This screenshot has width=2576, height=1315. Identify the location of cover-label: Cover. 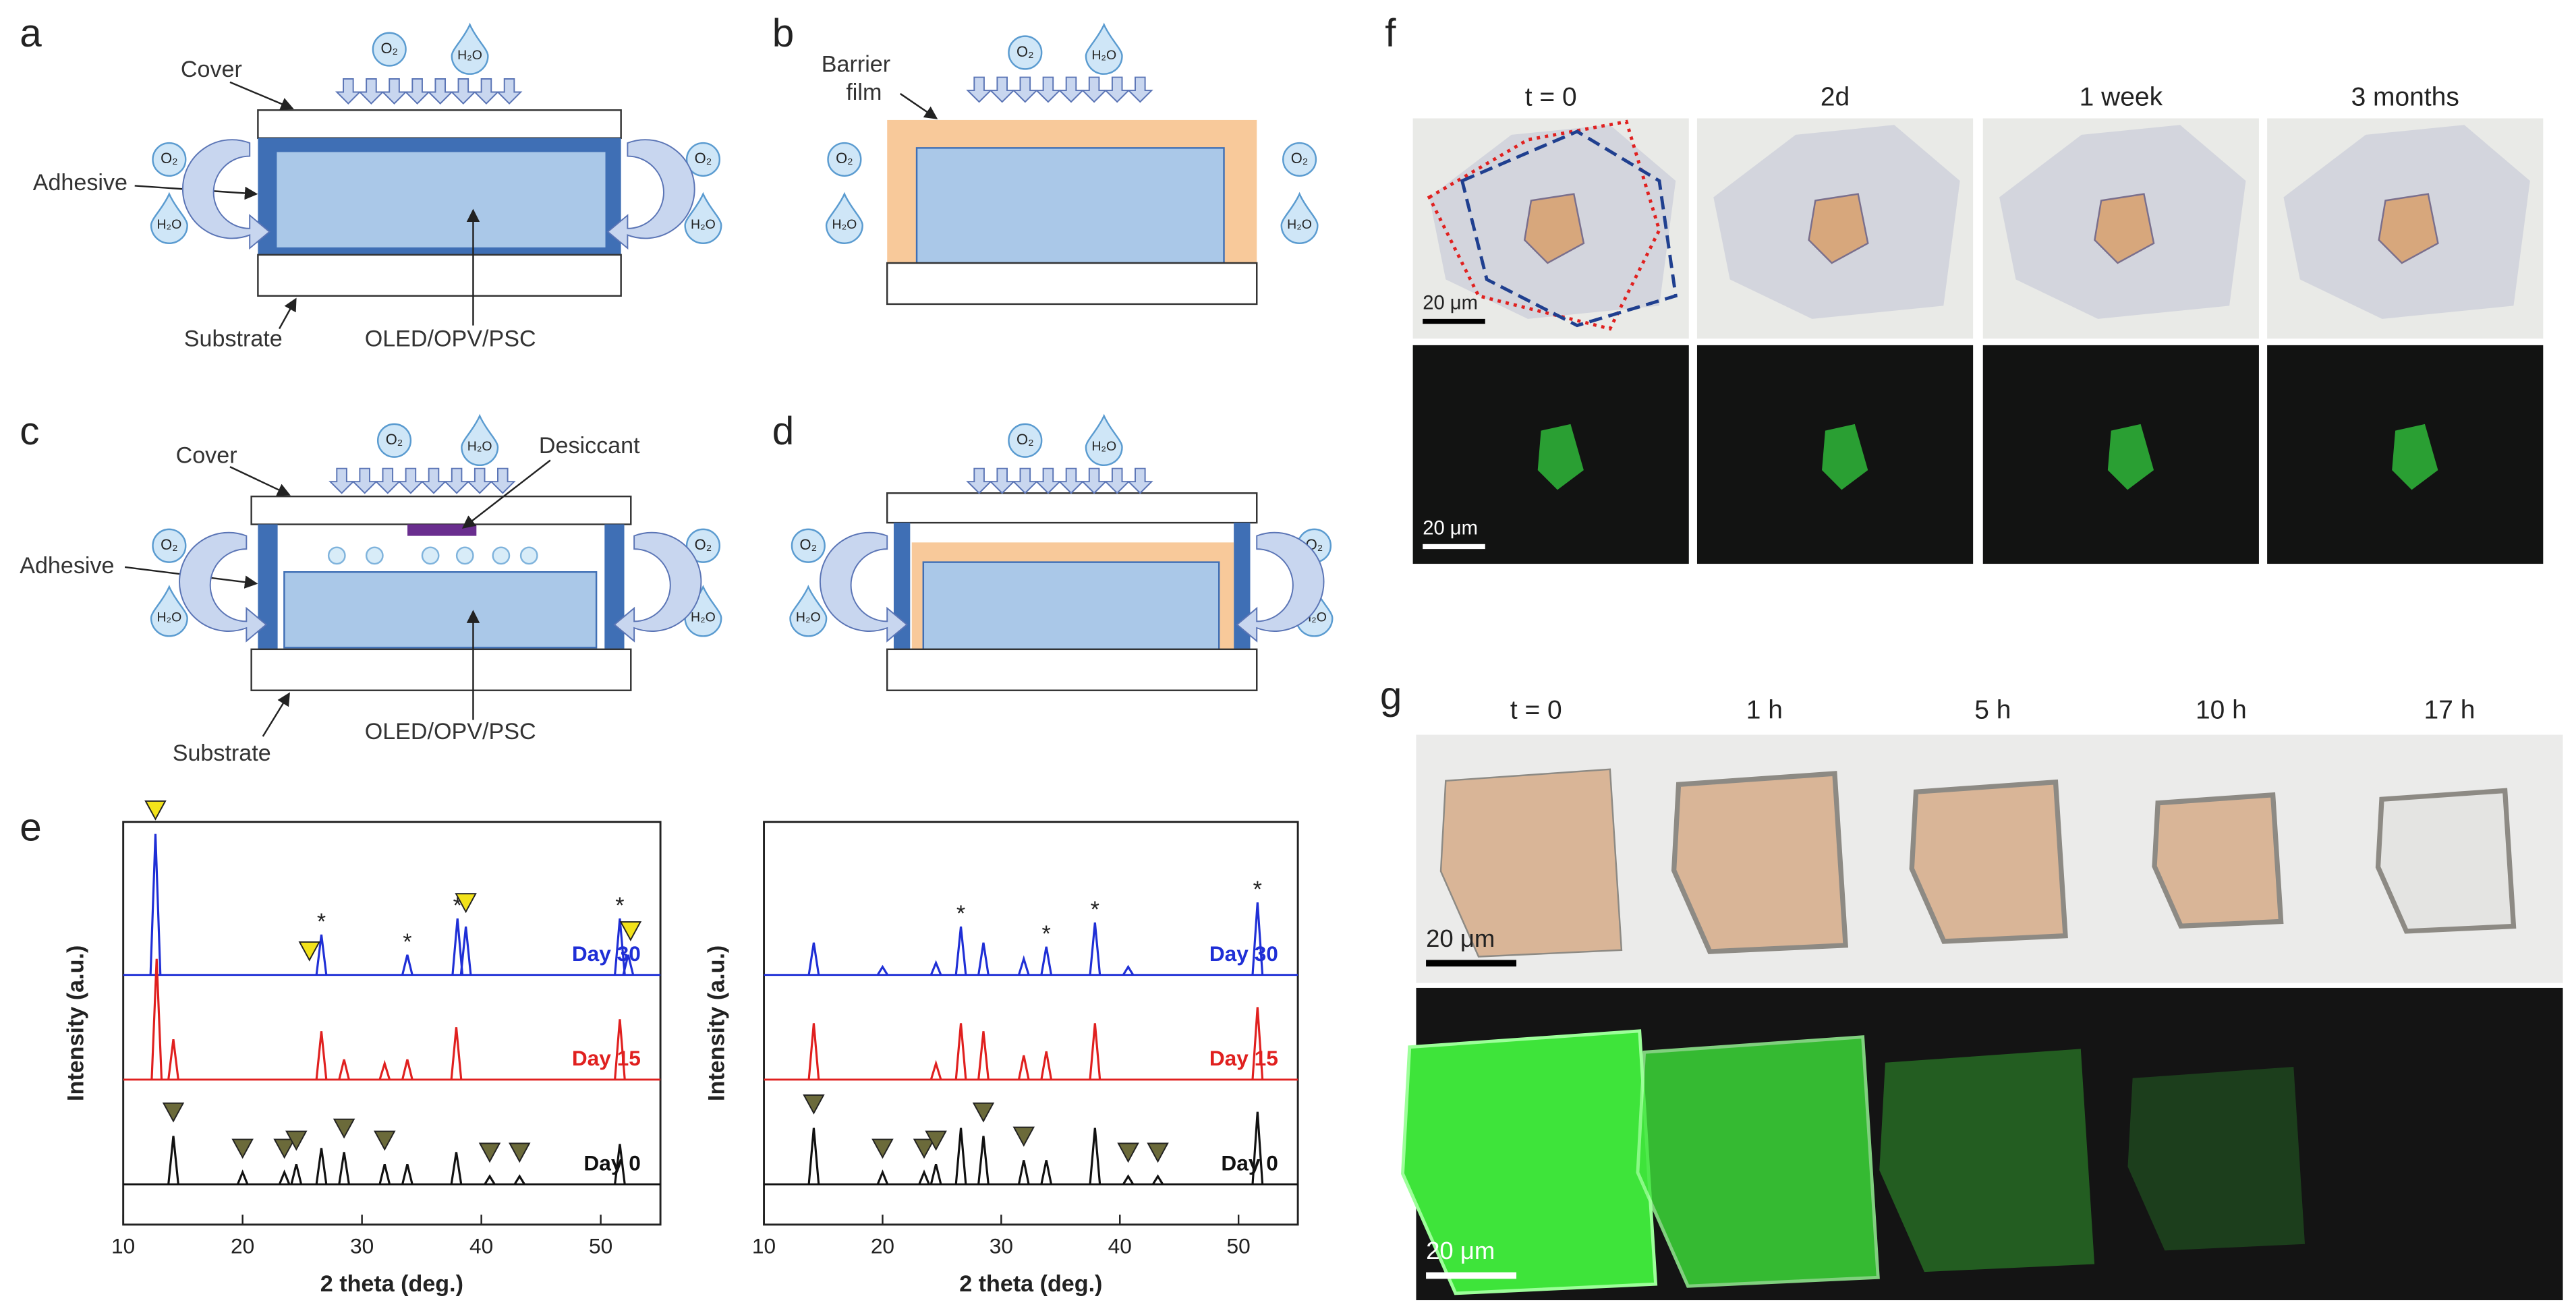
(206, 456).